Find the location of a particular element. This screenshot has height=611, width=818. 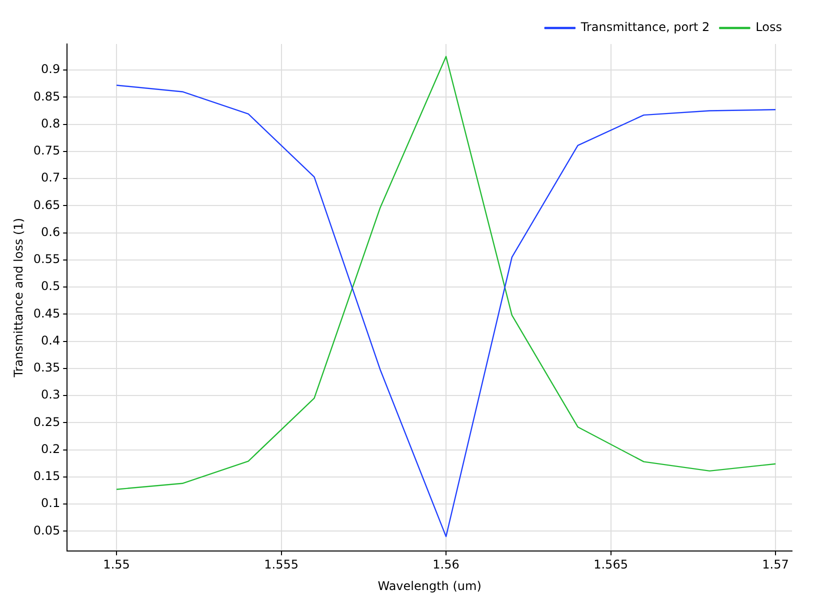

y-tick-label: 0.25 is located at coordinates (46, 421).